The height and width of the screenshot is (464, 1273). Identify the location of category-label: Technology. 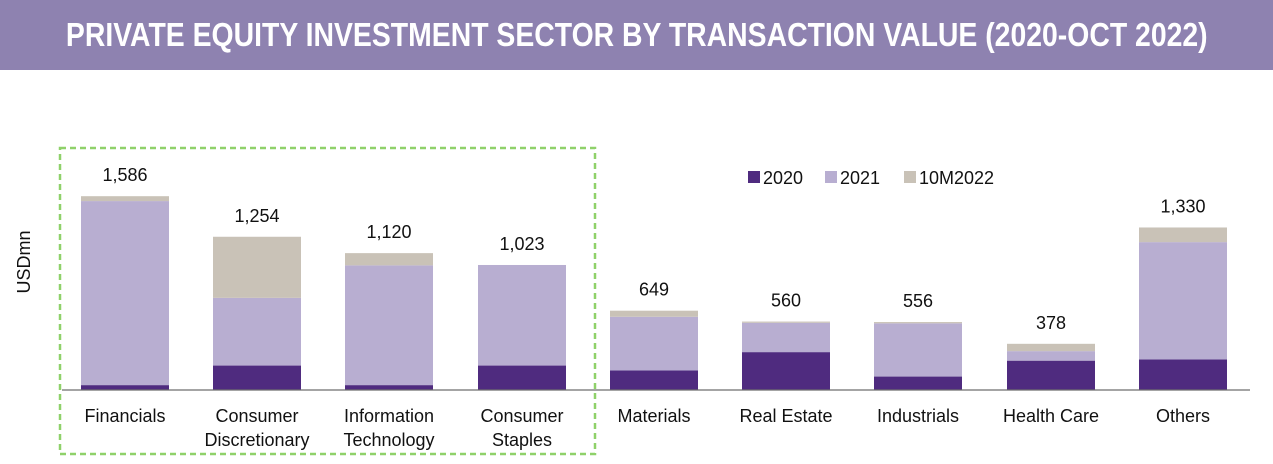
(388, 440).